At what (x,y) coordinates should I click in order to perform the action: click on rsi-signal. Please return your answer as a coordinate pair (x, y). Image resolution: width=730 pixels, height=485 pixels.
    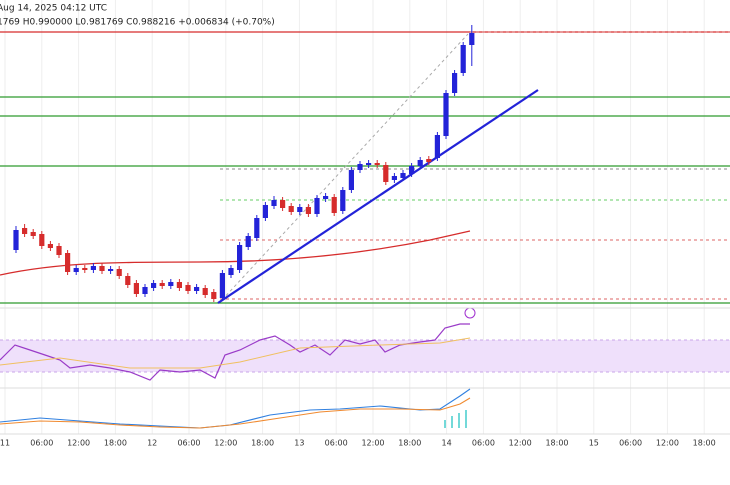
    Looking at the image, I should click on (235, 353).